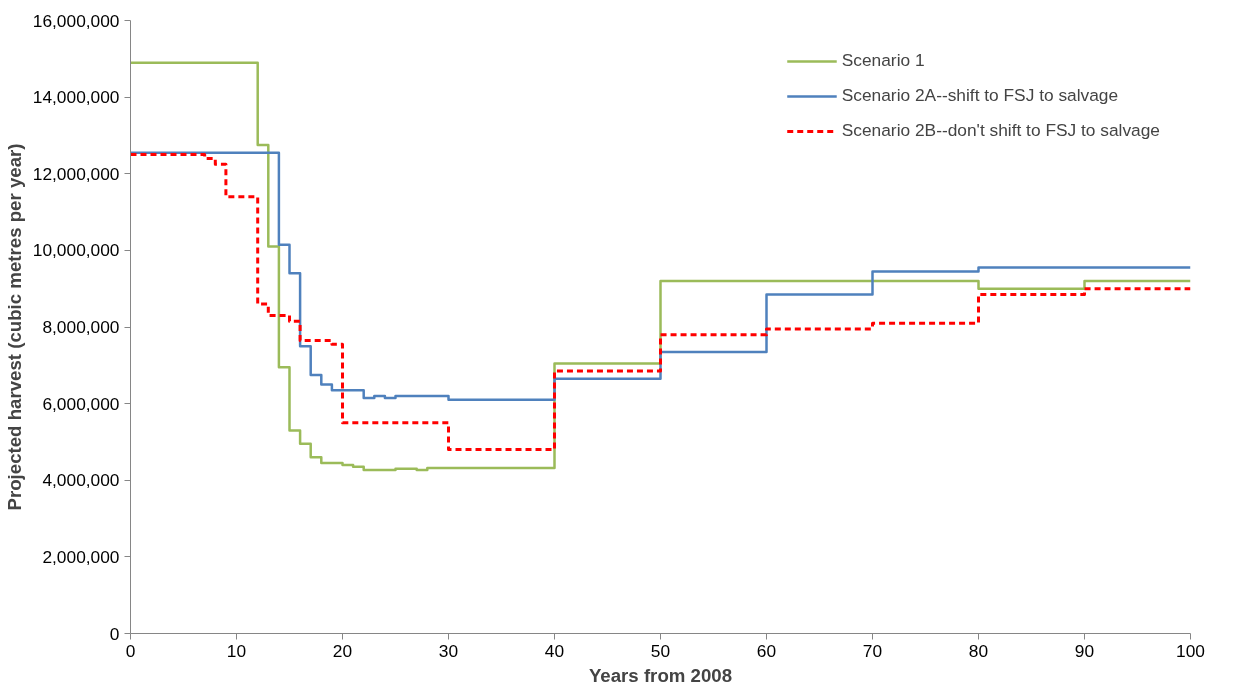  I want to click on x-tick-label: 80, so click(978, 650).